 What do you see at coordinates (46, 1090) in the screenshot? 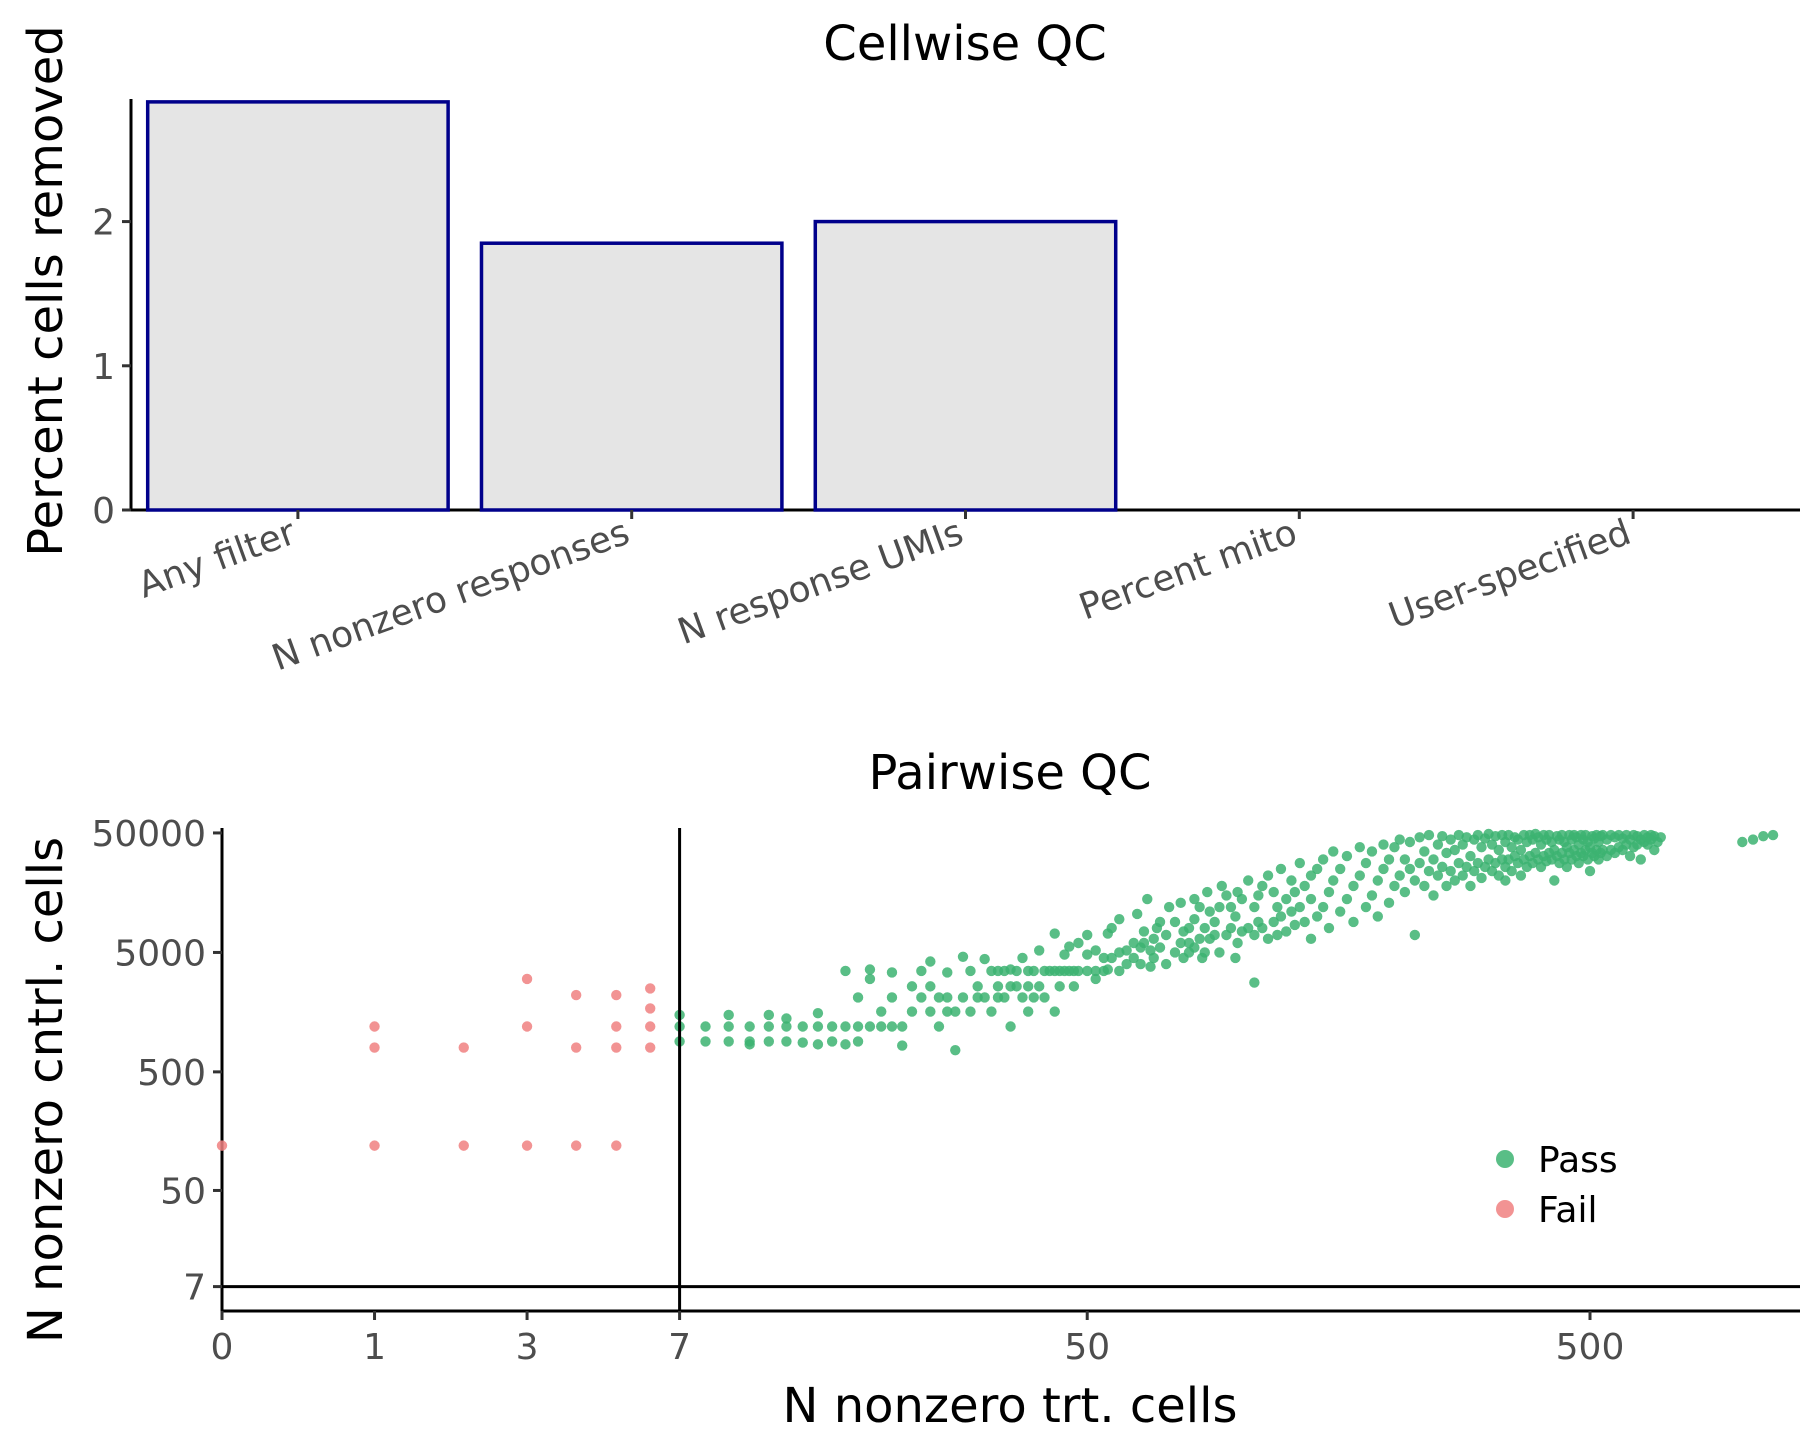
I see `pairwise-y-axis-title: N nonzero cntrl. cells` at bounding box center [46, 1090].